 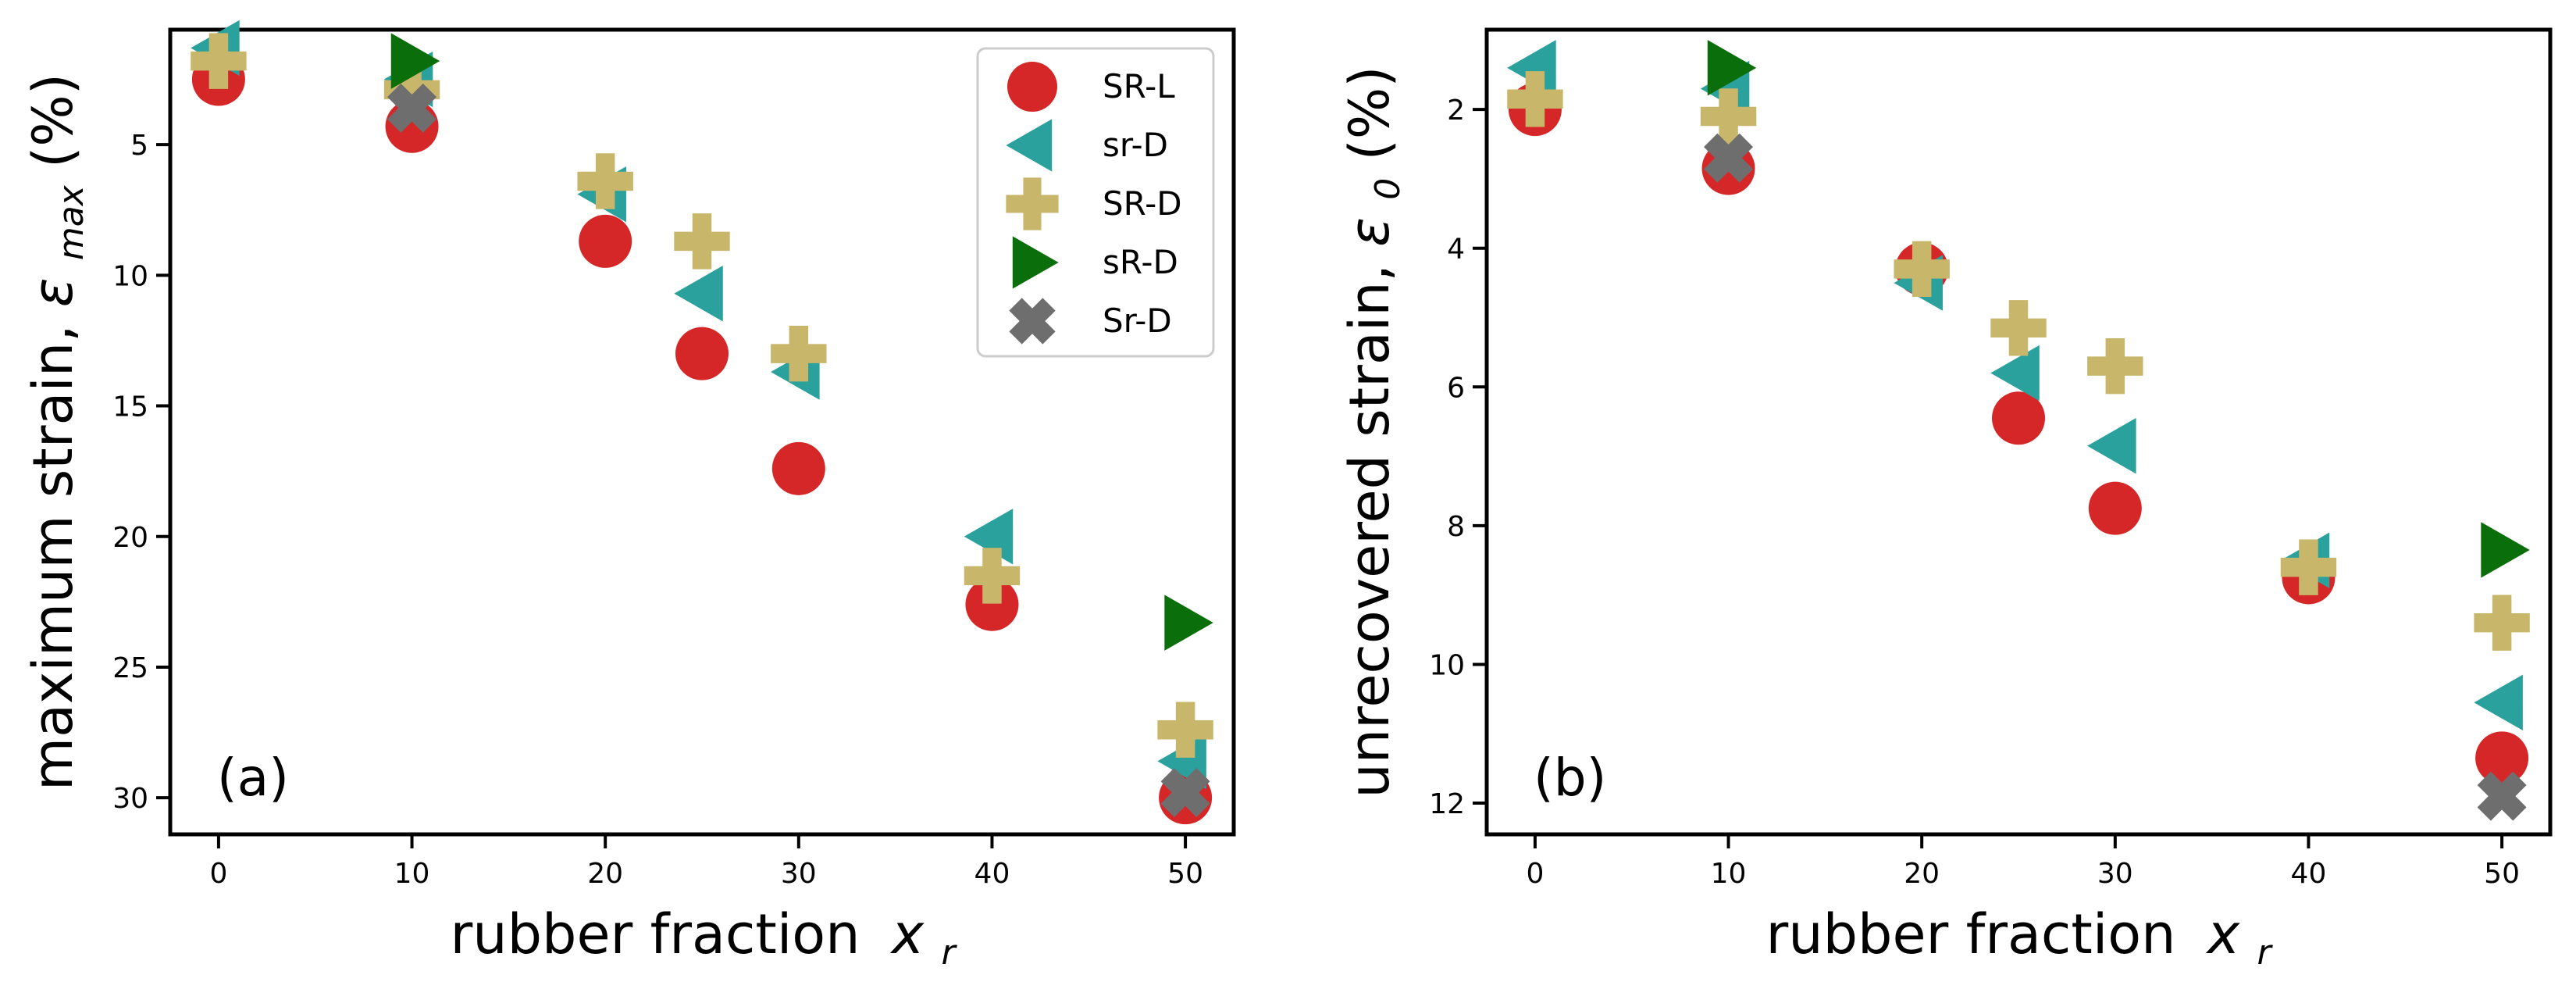 What do you see at coordinates (1139, 86) in the screenshot?
I see `legend-label-sr-l: SR-L` at bounding box center [1139, 86].